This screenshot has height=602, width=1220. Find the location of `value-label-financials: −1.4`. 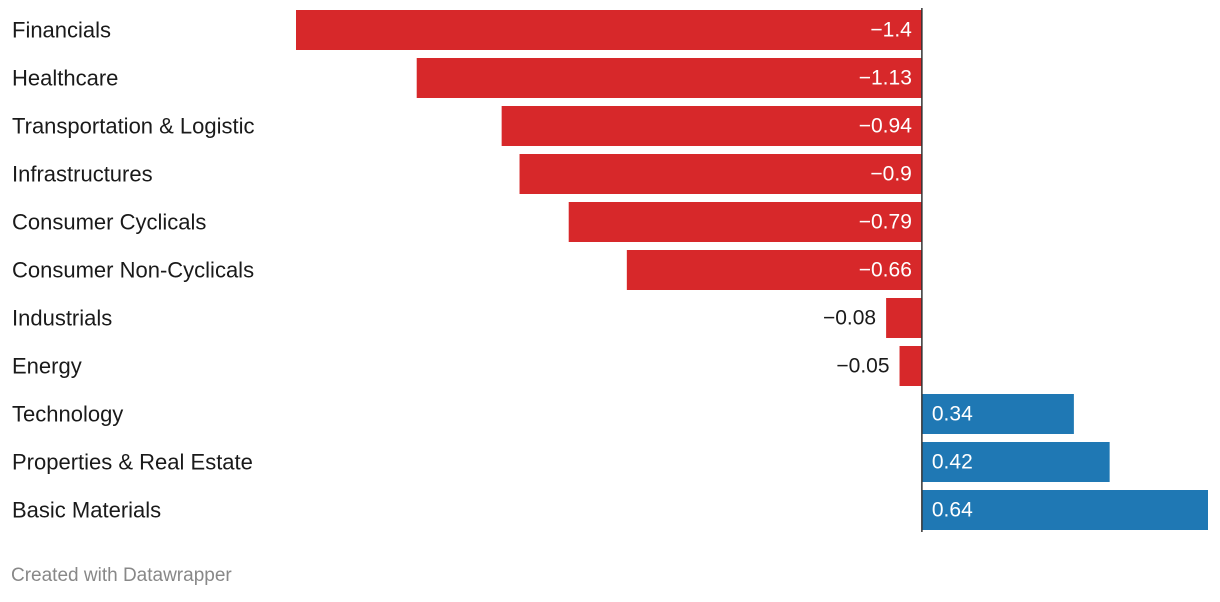

value-label-financials: −1.4 is located at coordinates (891, 30).